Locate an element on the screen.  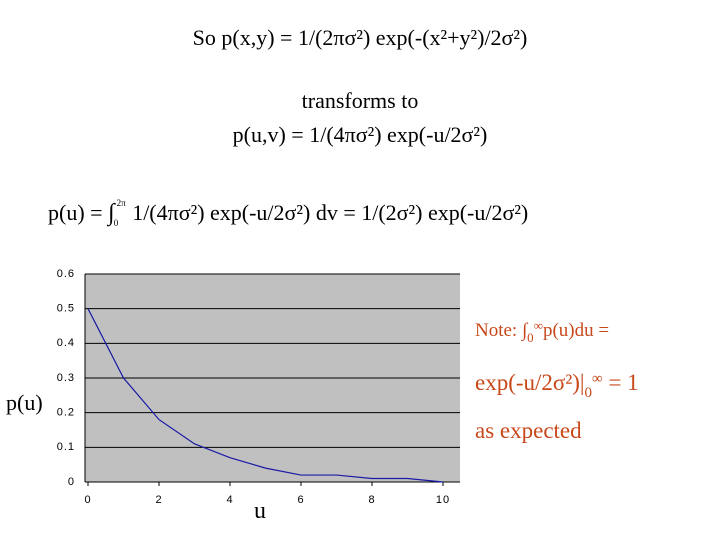
y-tick-label: 0 is located at coordinates (71, 482).